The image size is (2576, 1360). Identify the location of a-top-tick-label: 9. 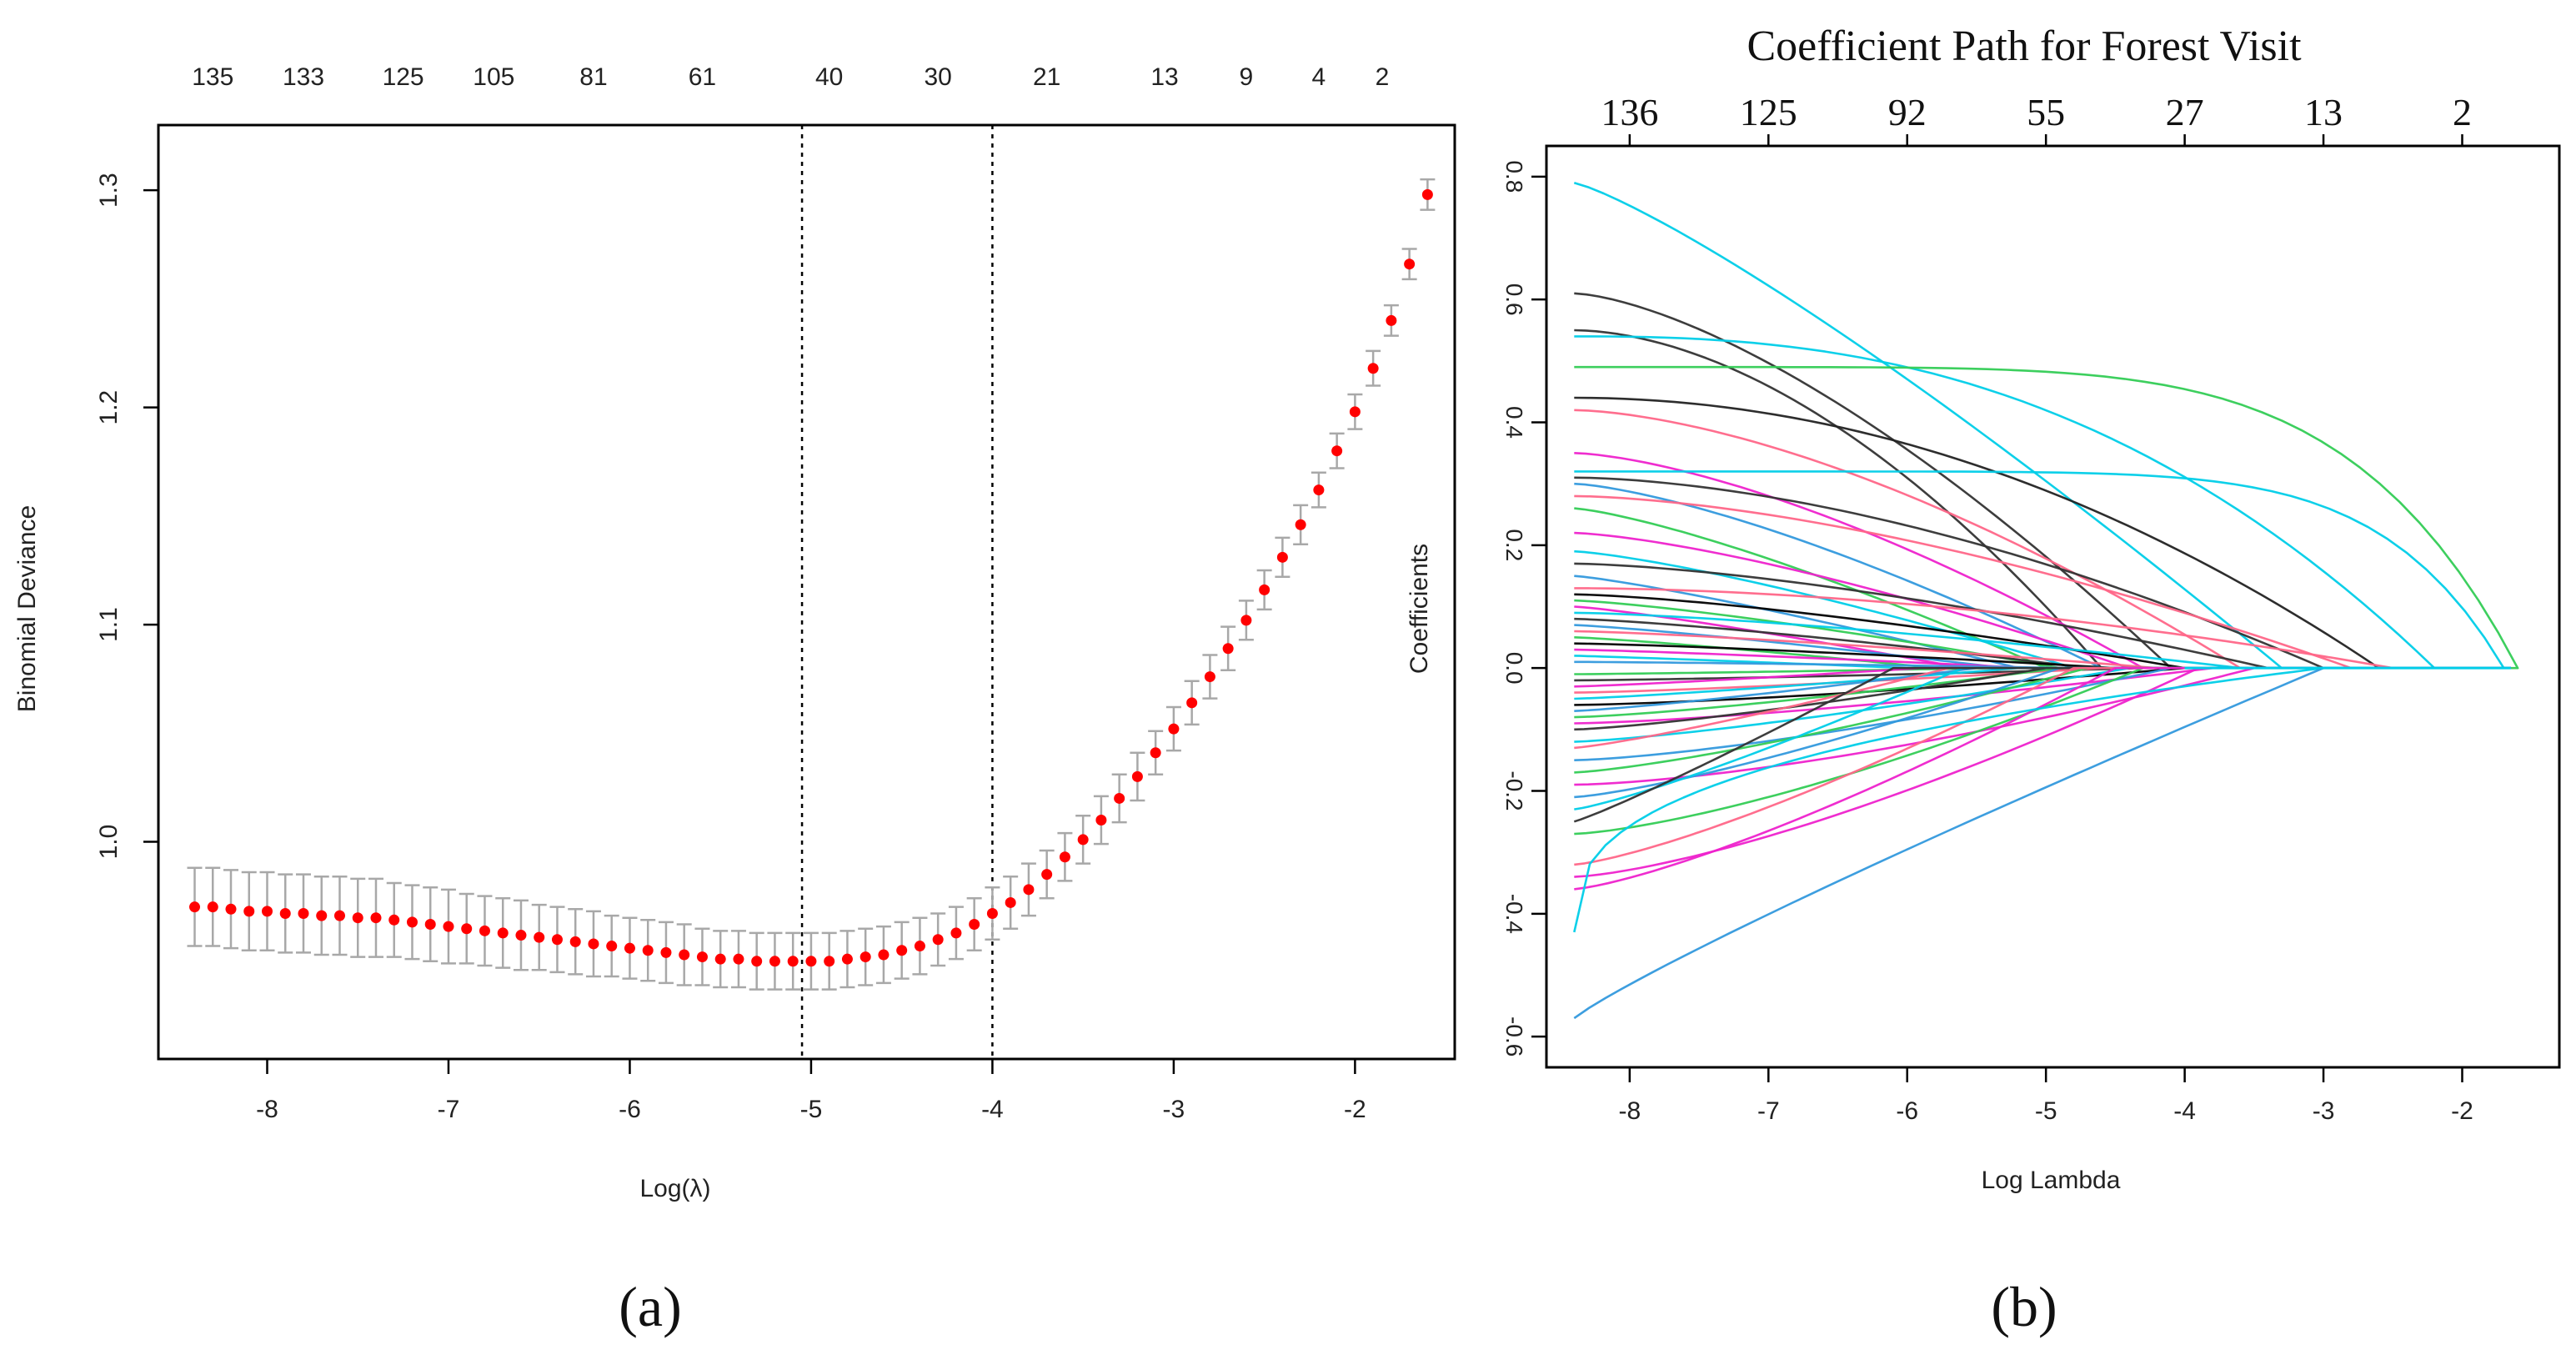
(1247, 77).